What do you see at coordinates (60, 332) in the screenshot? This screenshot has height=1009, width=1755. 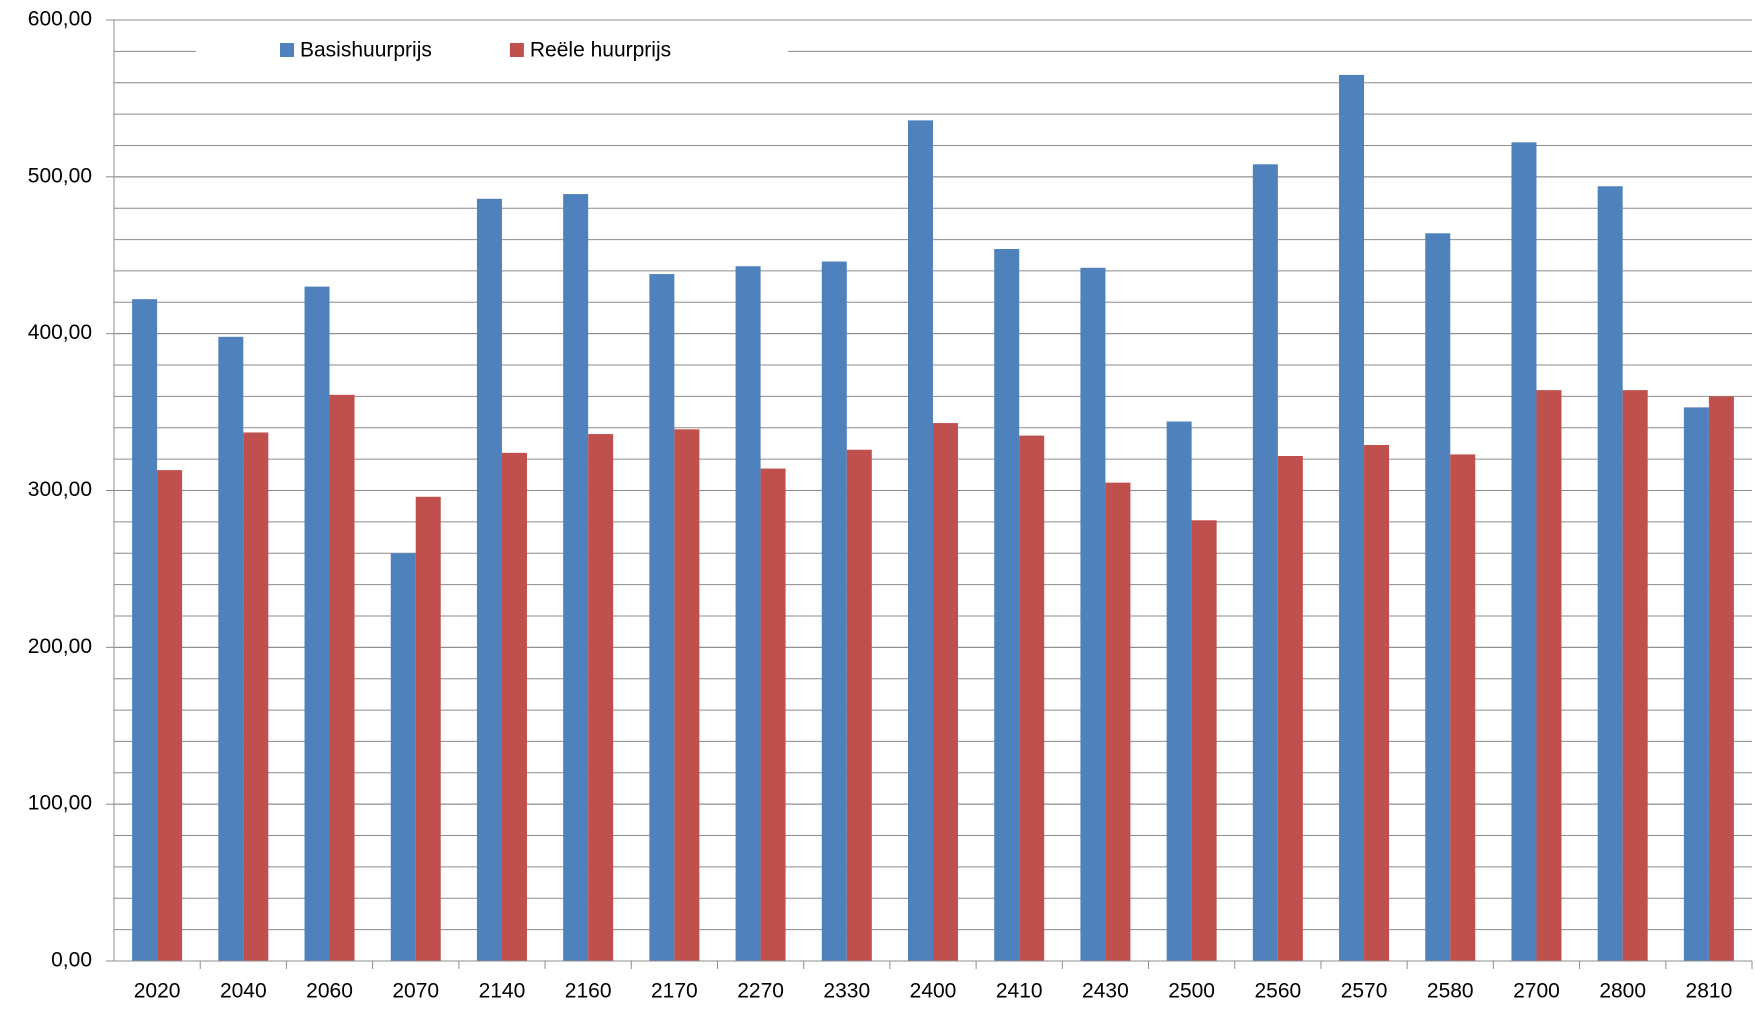 I see `y-tick-label: 400,00` at bounding box center [60, 332].